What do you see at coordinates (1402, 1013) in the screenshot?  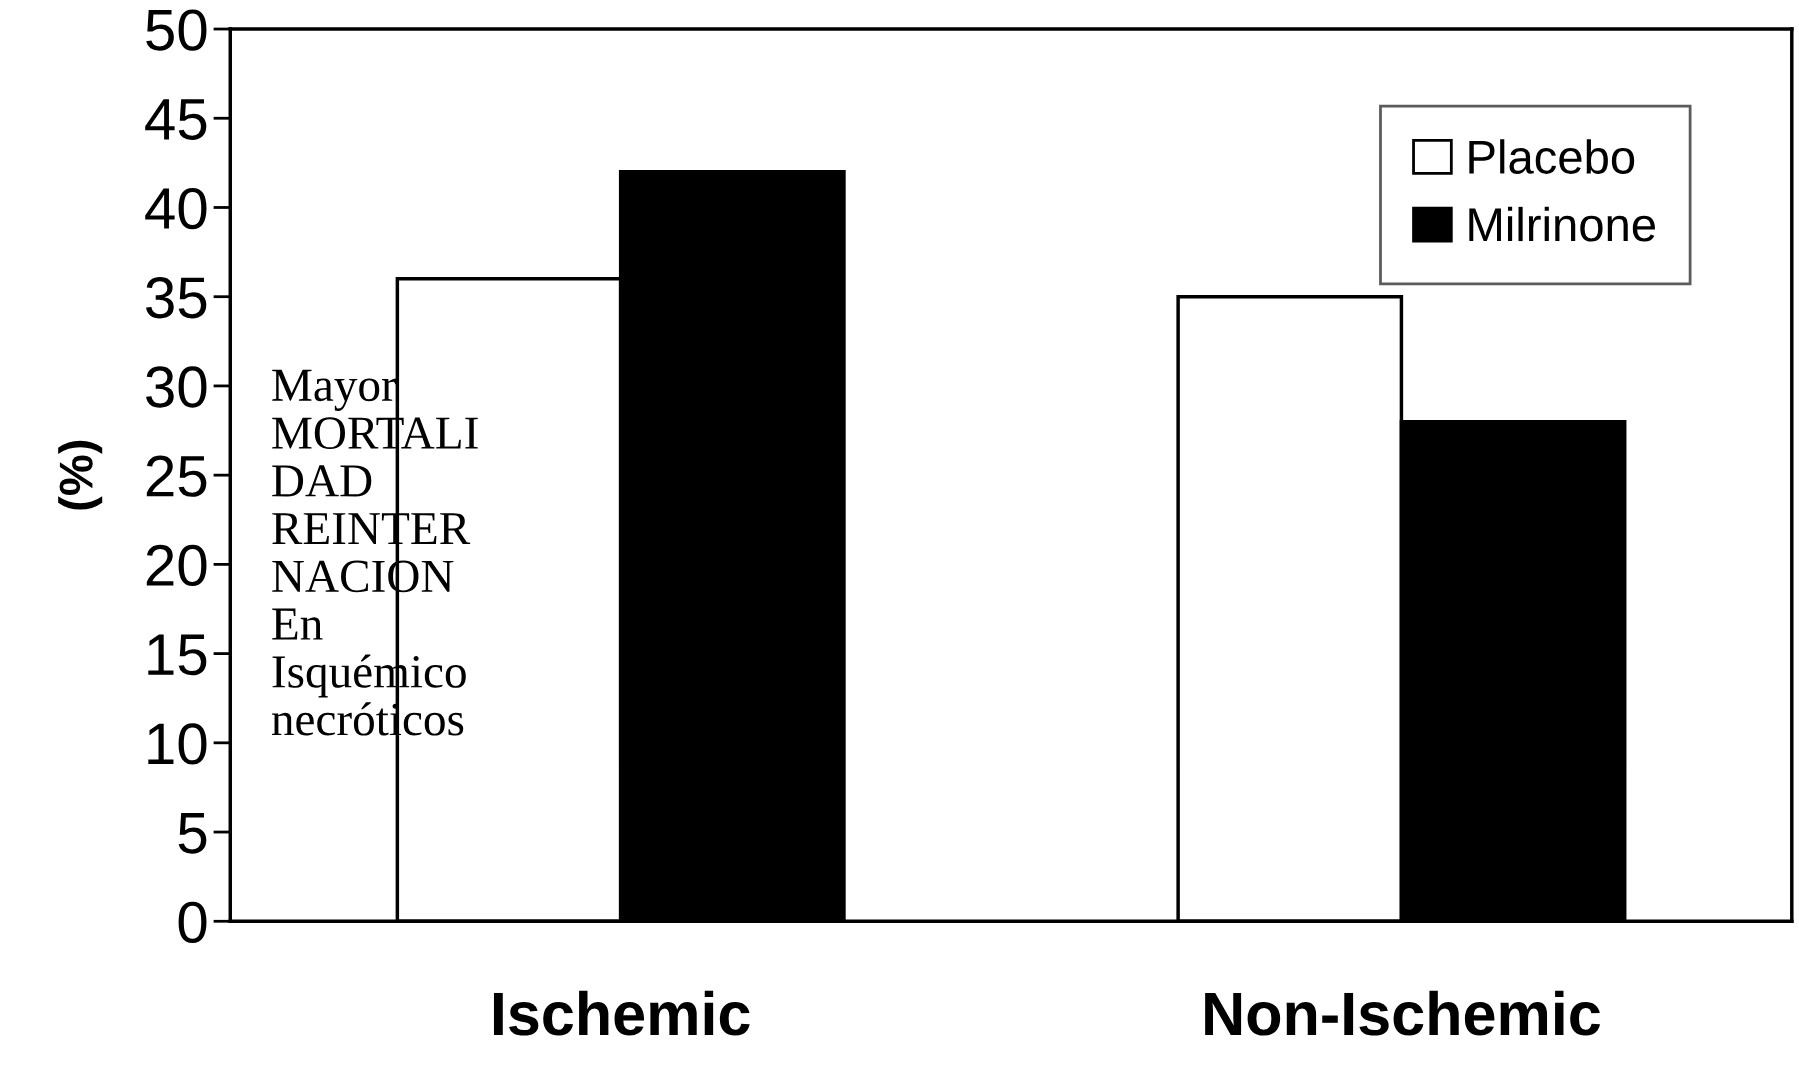 I see `x-tick-label: Non-Ischemic` at bounding box center [1402, 1013].